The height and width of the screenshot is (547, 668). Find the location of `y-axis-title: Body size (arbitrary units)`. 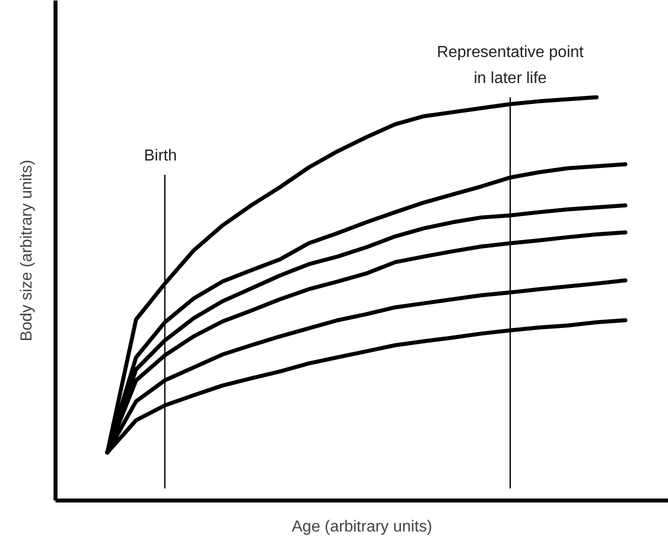

y-axis-title: Body size (arbitrary units) is located at coordinates (27, 251).